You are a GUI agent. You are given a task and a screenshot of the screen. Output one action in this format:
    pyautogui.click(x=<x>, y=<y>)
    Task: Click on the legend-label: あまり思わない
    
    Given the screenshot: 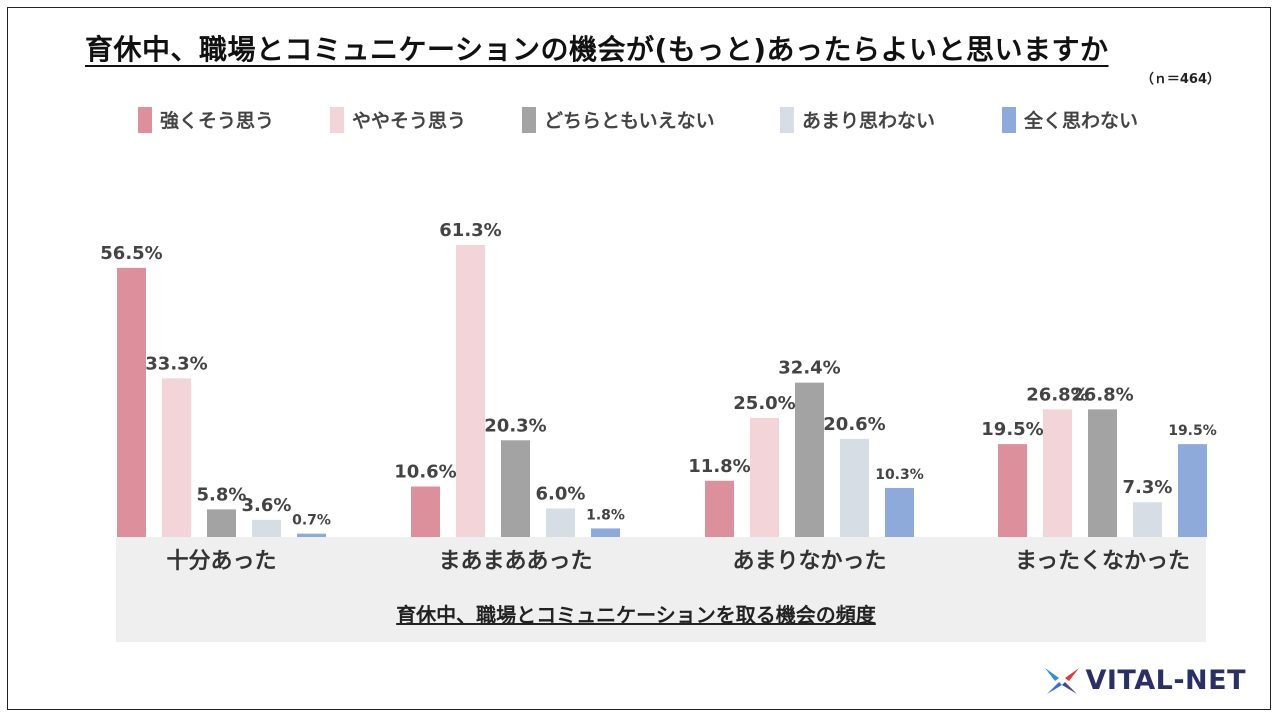 What is the action you would take?
    pyautogui.click(x=869, y=121)
    